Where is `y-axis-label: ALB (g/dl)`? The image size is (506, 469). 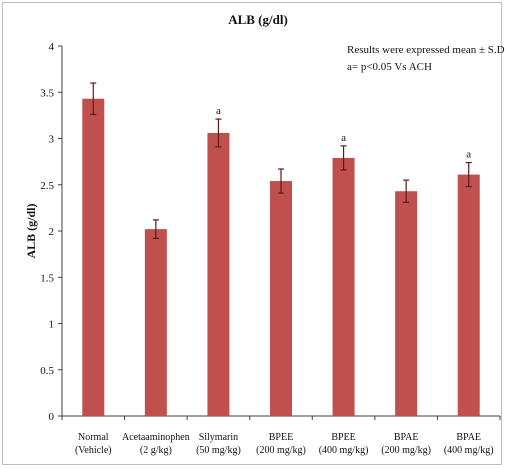
y-axis-label: ALB (g/dl) is located at coordinates (31, 230).